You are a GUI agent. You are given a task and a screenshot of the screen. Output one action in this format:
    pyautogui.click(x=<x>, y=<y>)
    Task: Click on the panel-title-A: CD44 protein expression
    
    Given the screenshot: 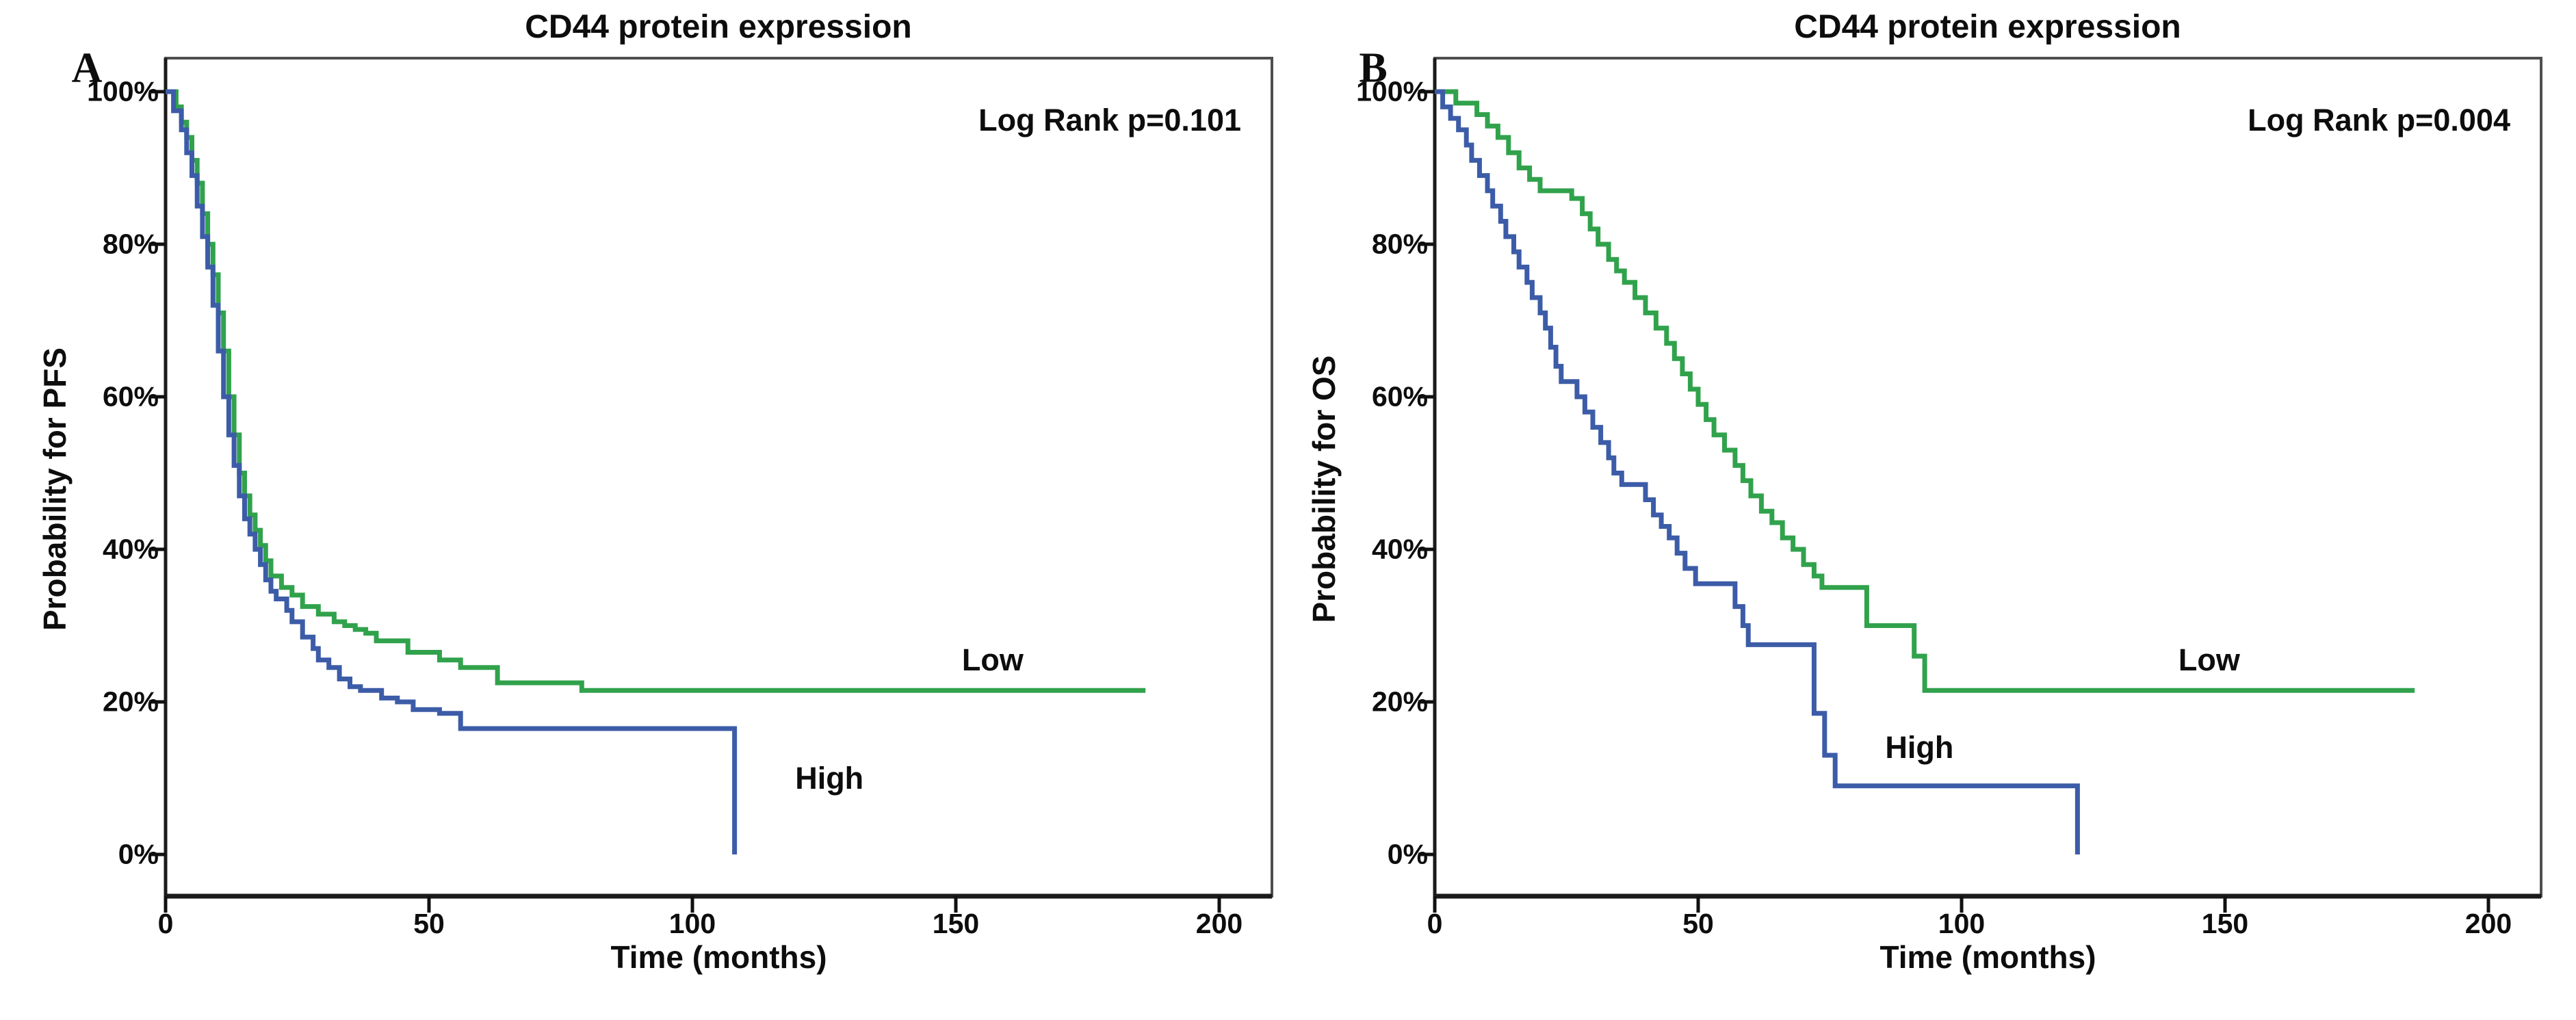 What is the action you would take?
    pyautogui.click(x=718, y=27)
    